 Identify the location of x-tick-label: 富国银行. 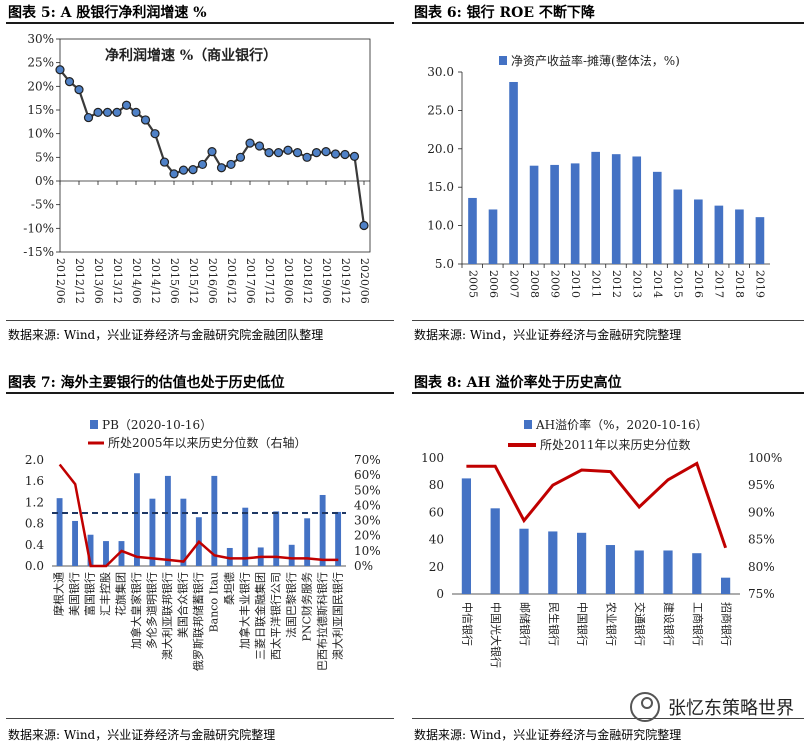
(90, 594).